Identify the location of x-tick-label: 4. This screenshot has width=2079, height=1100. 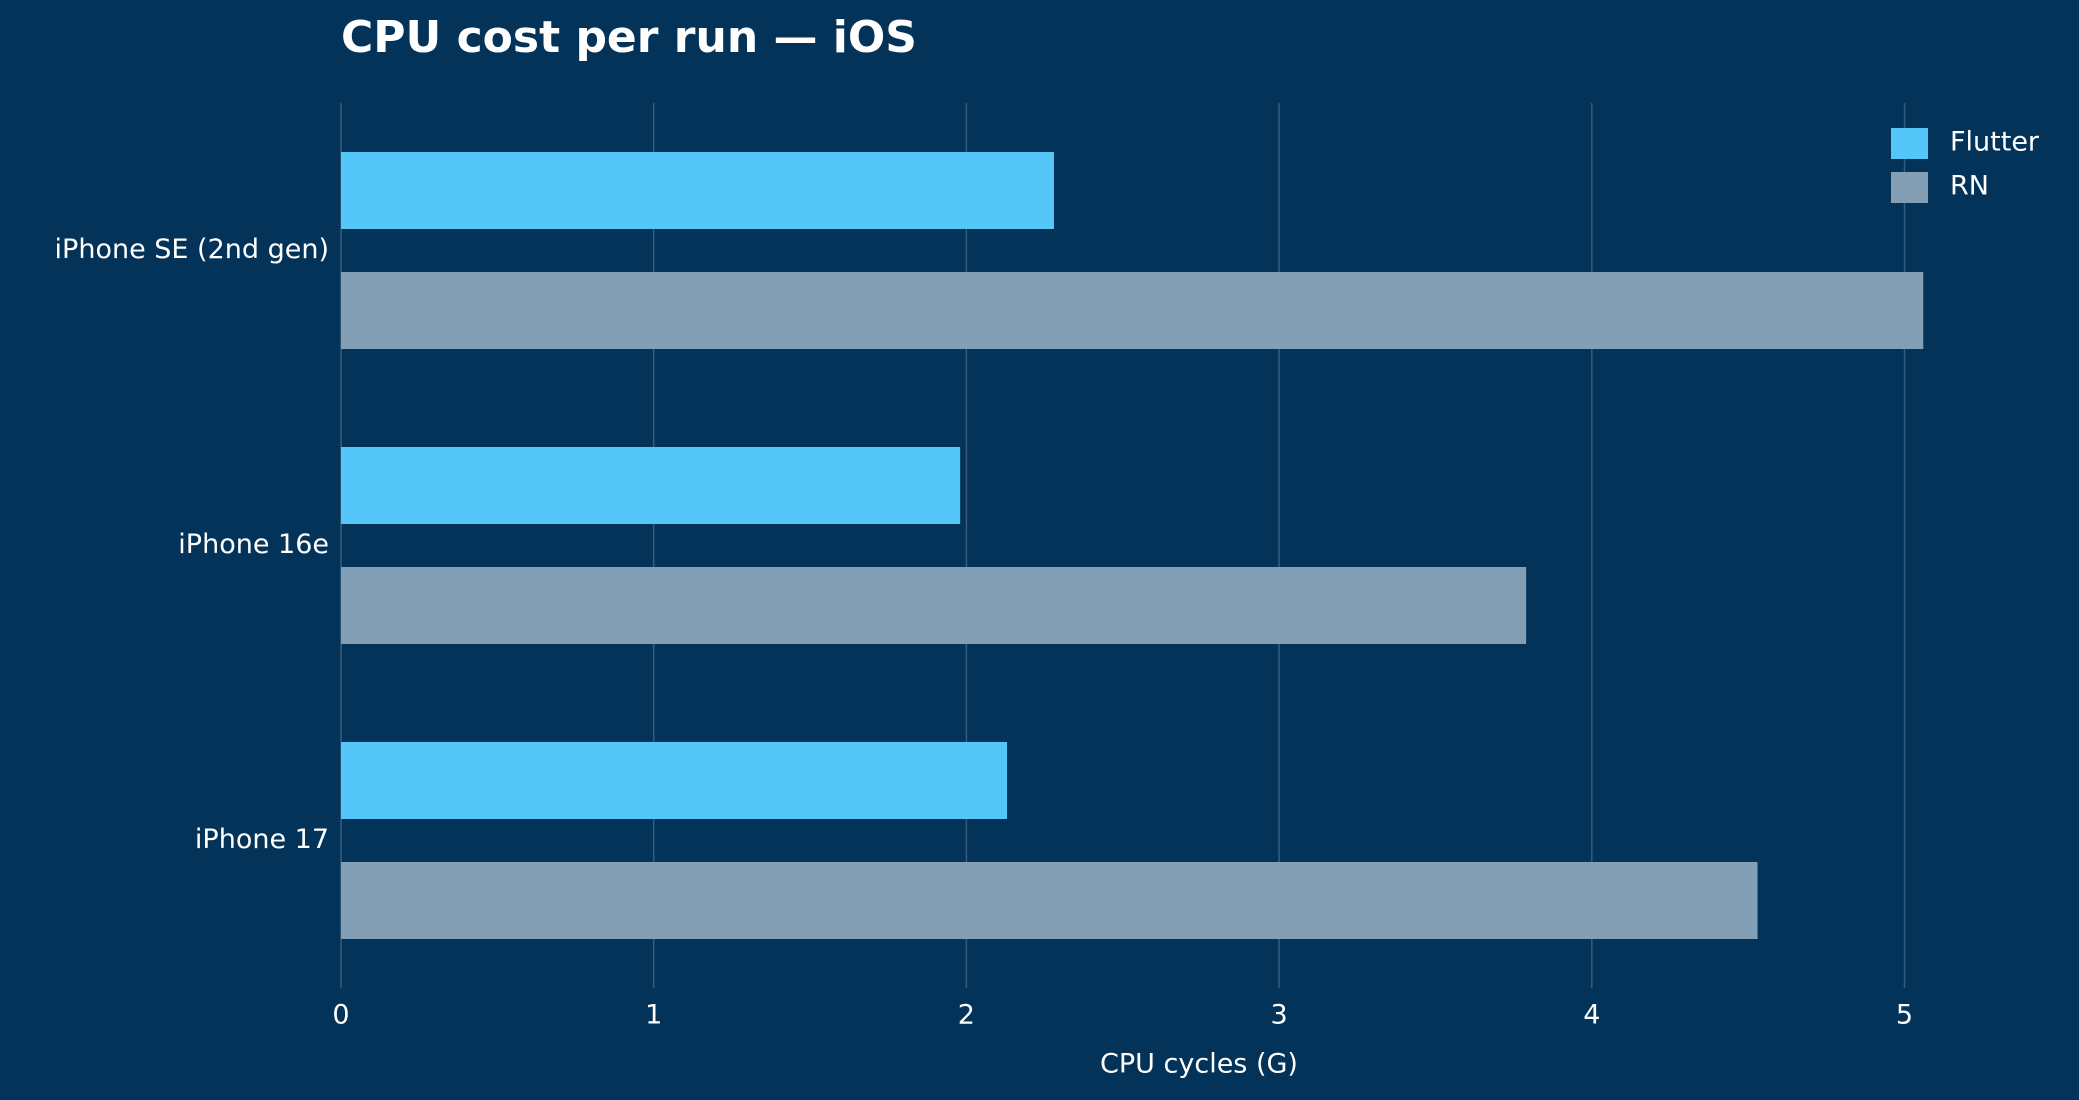
(1591, 1015).